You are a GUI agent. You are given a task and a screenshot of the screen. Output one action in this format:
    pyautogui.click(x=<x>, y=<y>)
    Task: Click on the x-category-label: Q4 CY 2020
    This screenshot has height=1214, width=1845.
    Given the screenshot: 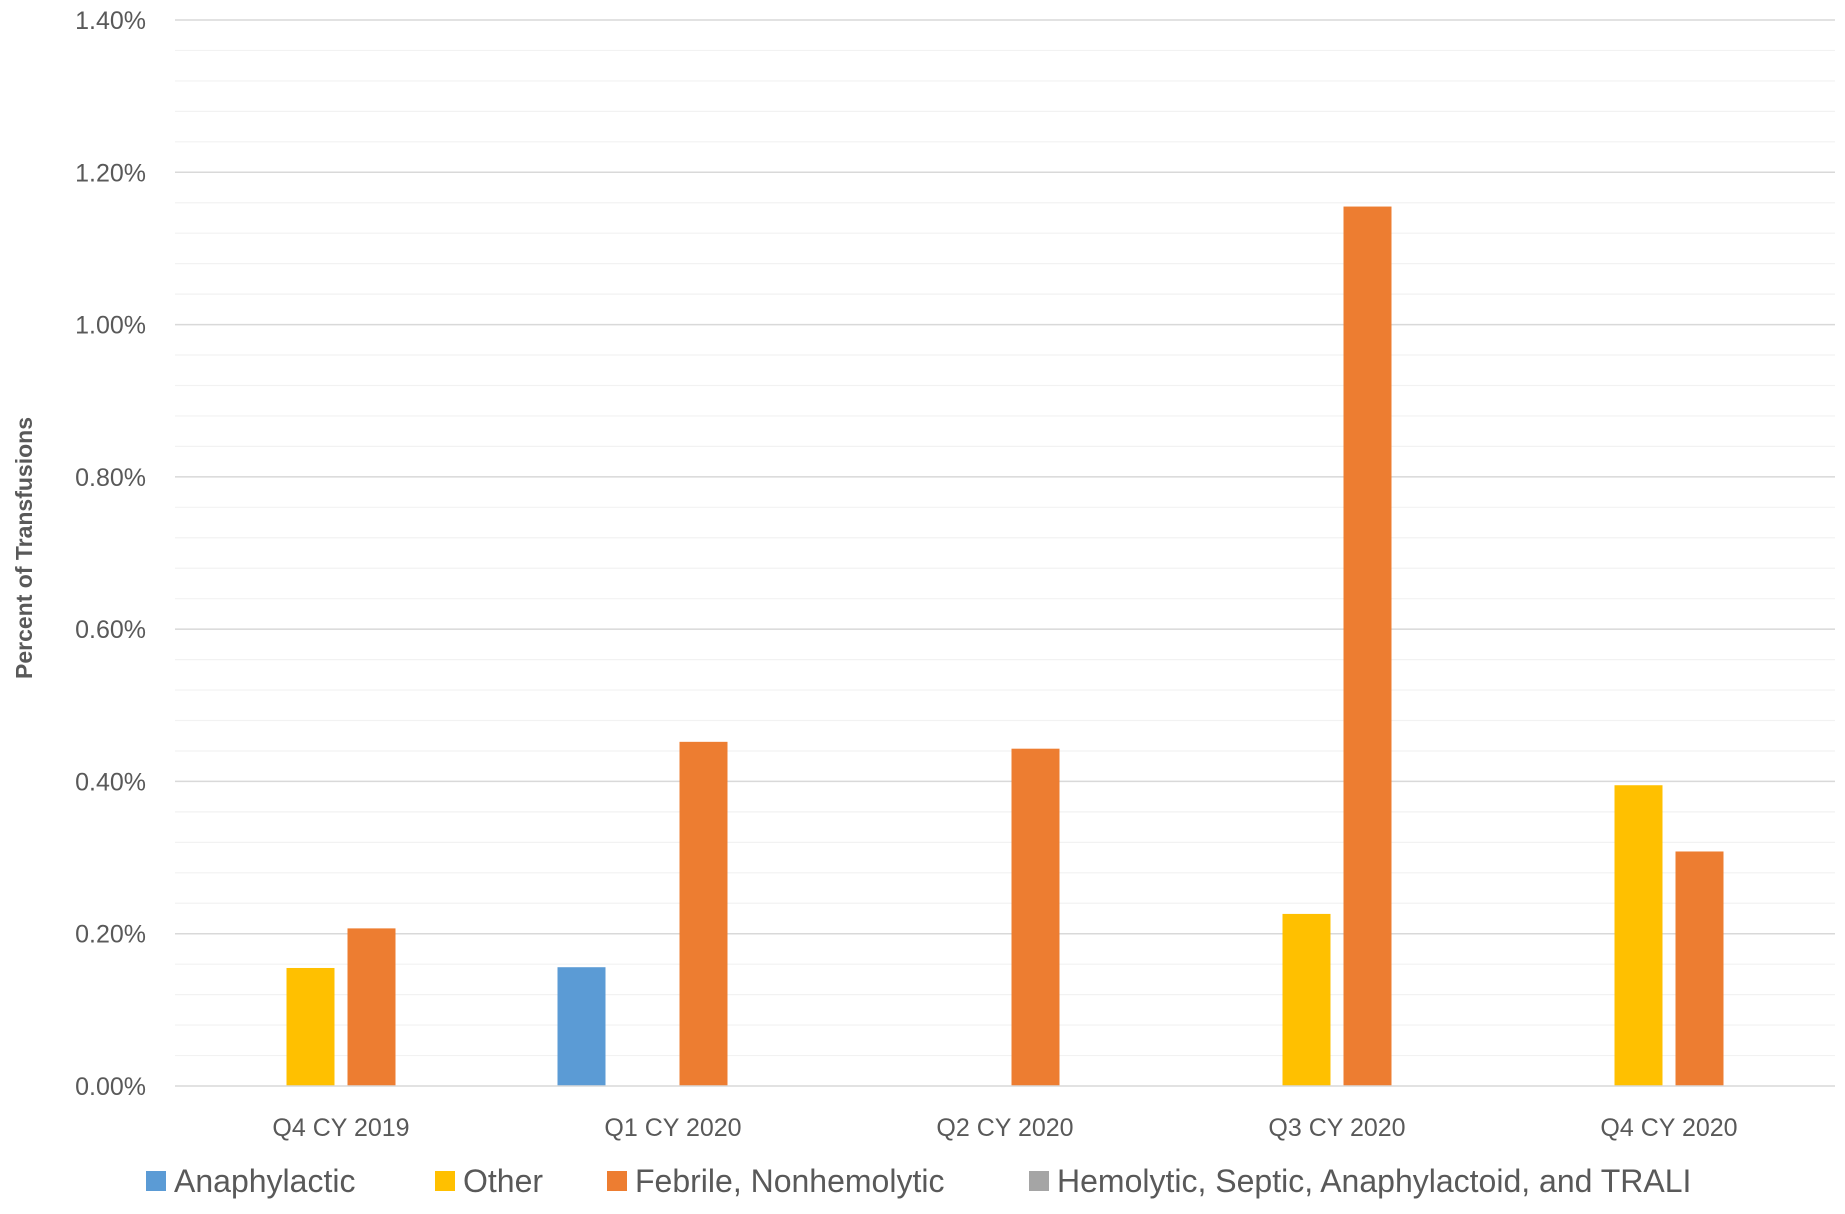 What is the action you would take?
    pyautogui.click(x=1668, y=1128)
    